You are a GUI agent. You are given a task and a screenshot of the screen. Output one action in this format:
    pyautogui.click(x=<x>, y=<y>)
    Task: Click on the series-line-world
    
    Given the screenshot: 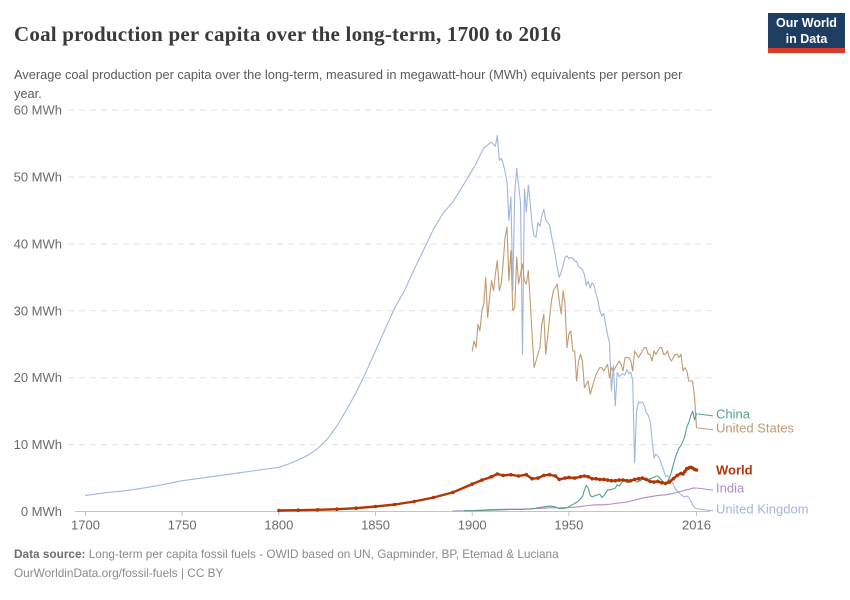 What is the action you would take?
    pyautogui.click(x=487, y=489)
    